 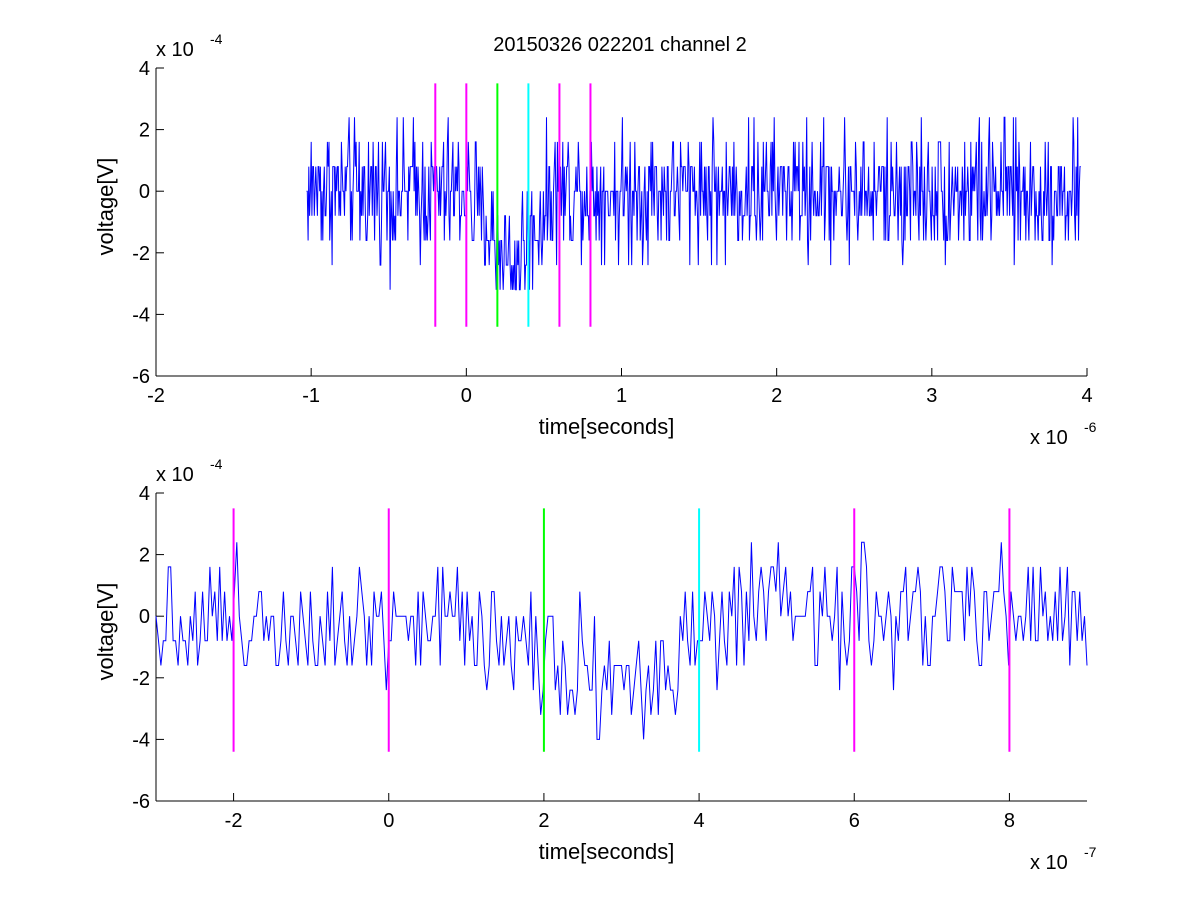 I want to click on x-tick-label: -1, so click(x=311, y=396).